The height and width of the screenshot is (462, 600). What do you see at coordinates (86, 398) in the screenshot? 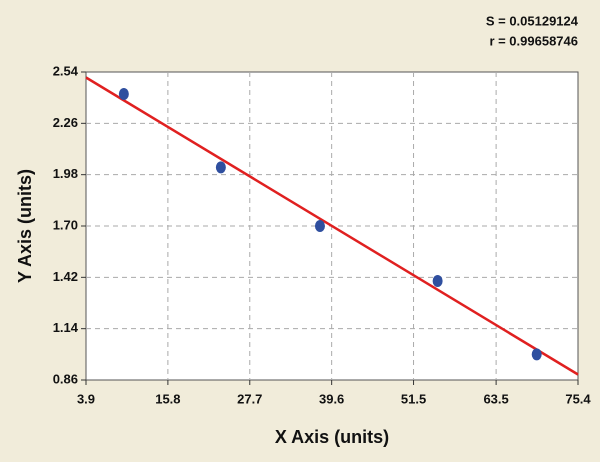
I see `x-tick-label: 3.9` at bounding box center [86, 398].